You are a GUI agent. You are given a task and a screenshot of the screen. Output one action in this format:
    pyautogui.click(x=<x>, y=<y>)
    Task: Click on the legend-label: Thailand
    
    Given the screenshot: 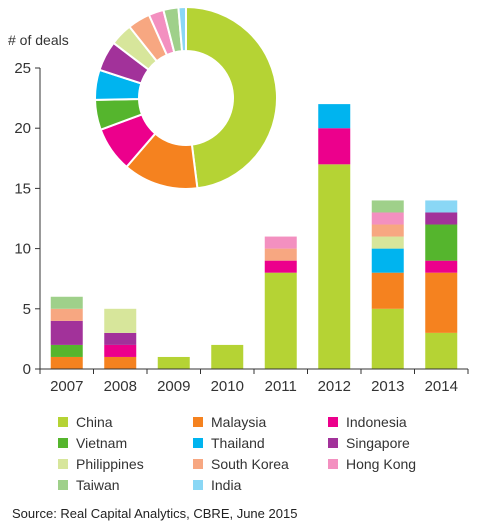 What is the action you would take?
    pyautogui.click(x=238, y=443)
    